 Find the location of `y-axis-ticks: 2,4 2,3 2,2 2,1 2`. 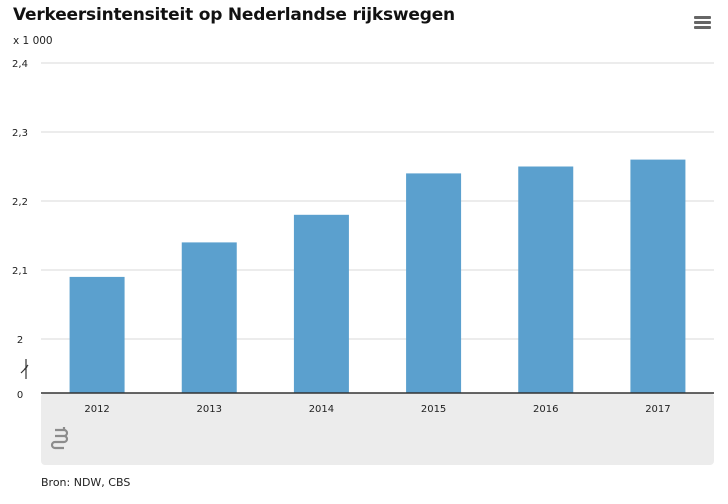

y-axis-ticks: 2,4 2,3 2,2 2,1 2 is located at coordinates (20, 202).